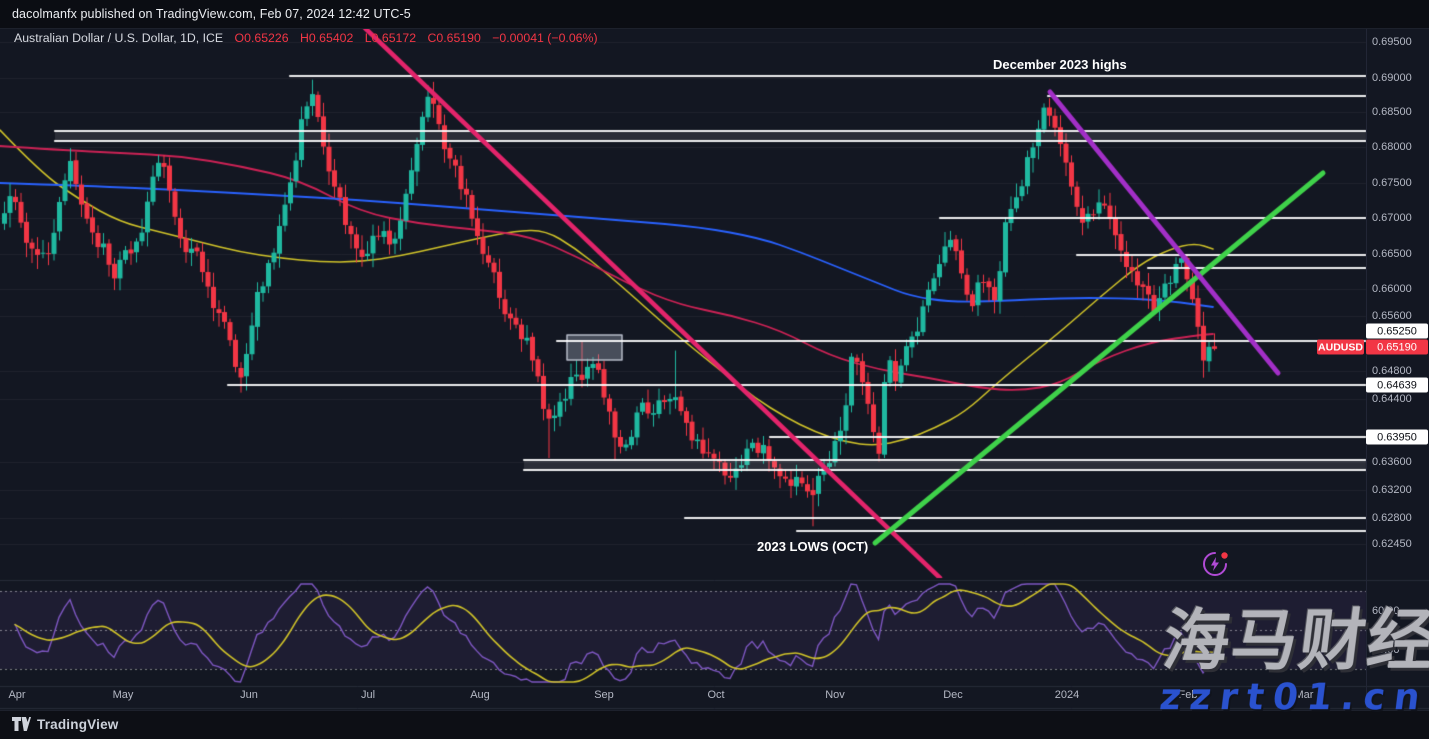  Describe the element at coordinates (1392, 462) in the screenshot. I see `price-axis-label: 0.63600` at that location.